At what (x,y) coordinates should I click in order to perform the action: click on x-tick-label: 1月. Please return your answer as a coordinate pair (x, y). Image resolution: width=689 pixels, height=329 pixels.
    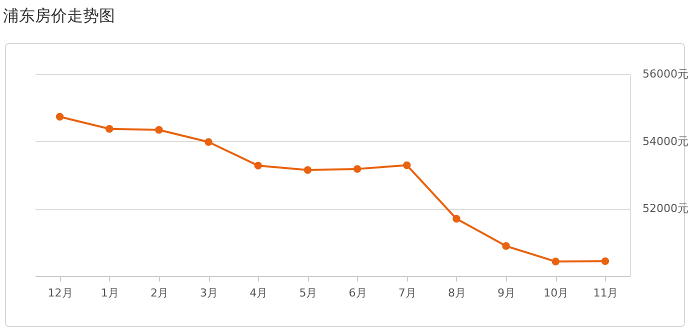
    Looking at the image, I should click on (109, 293).